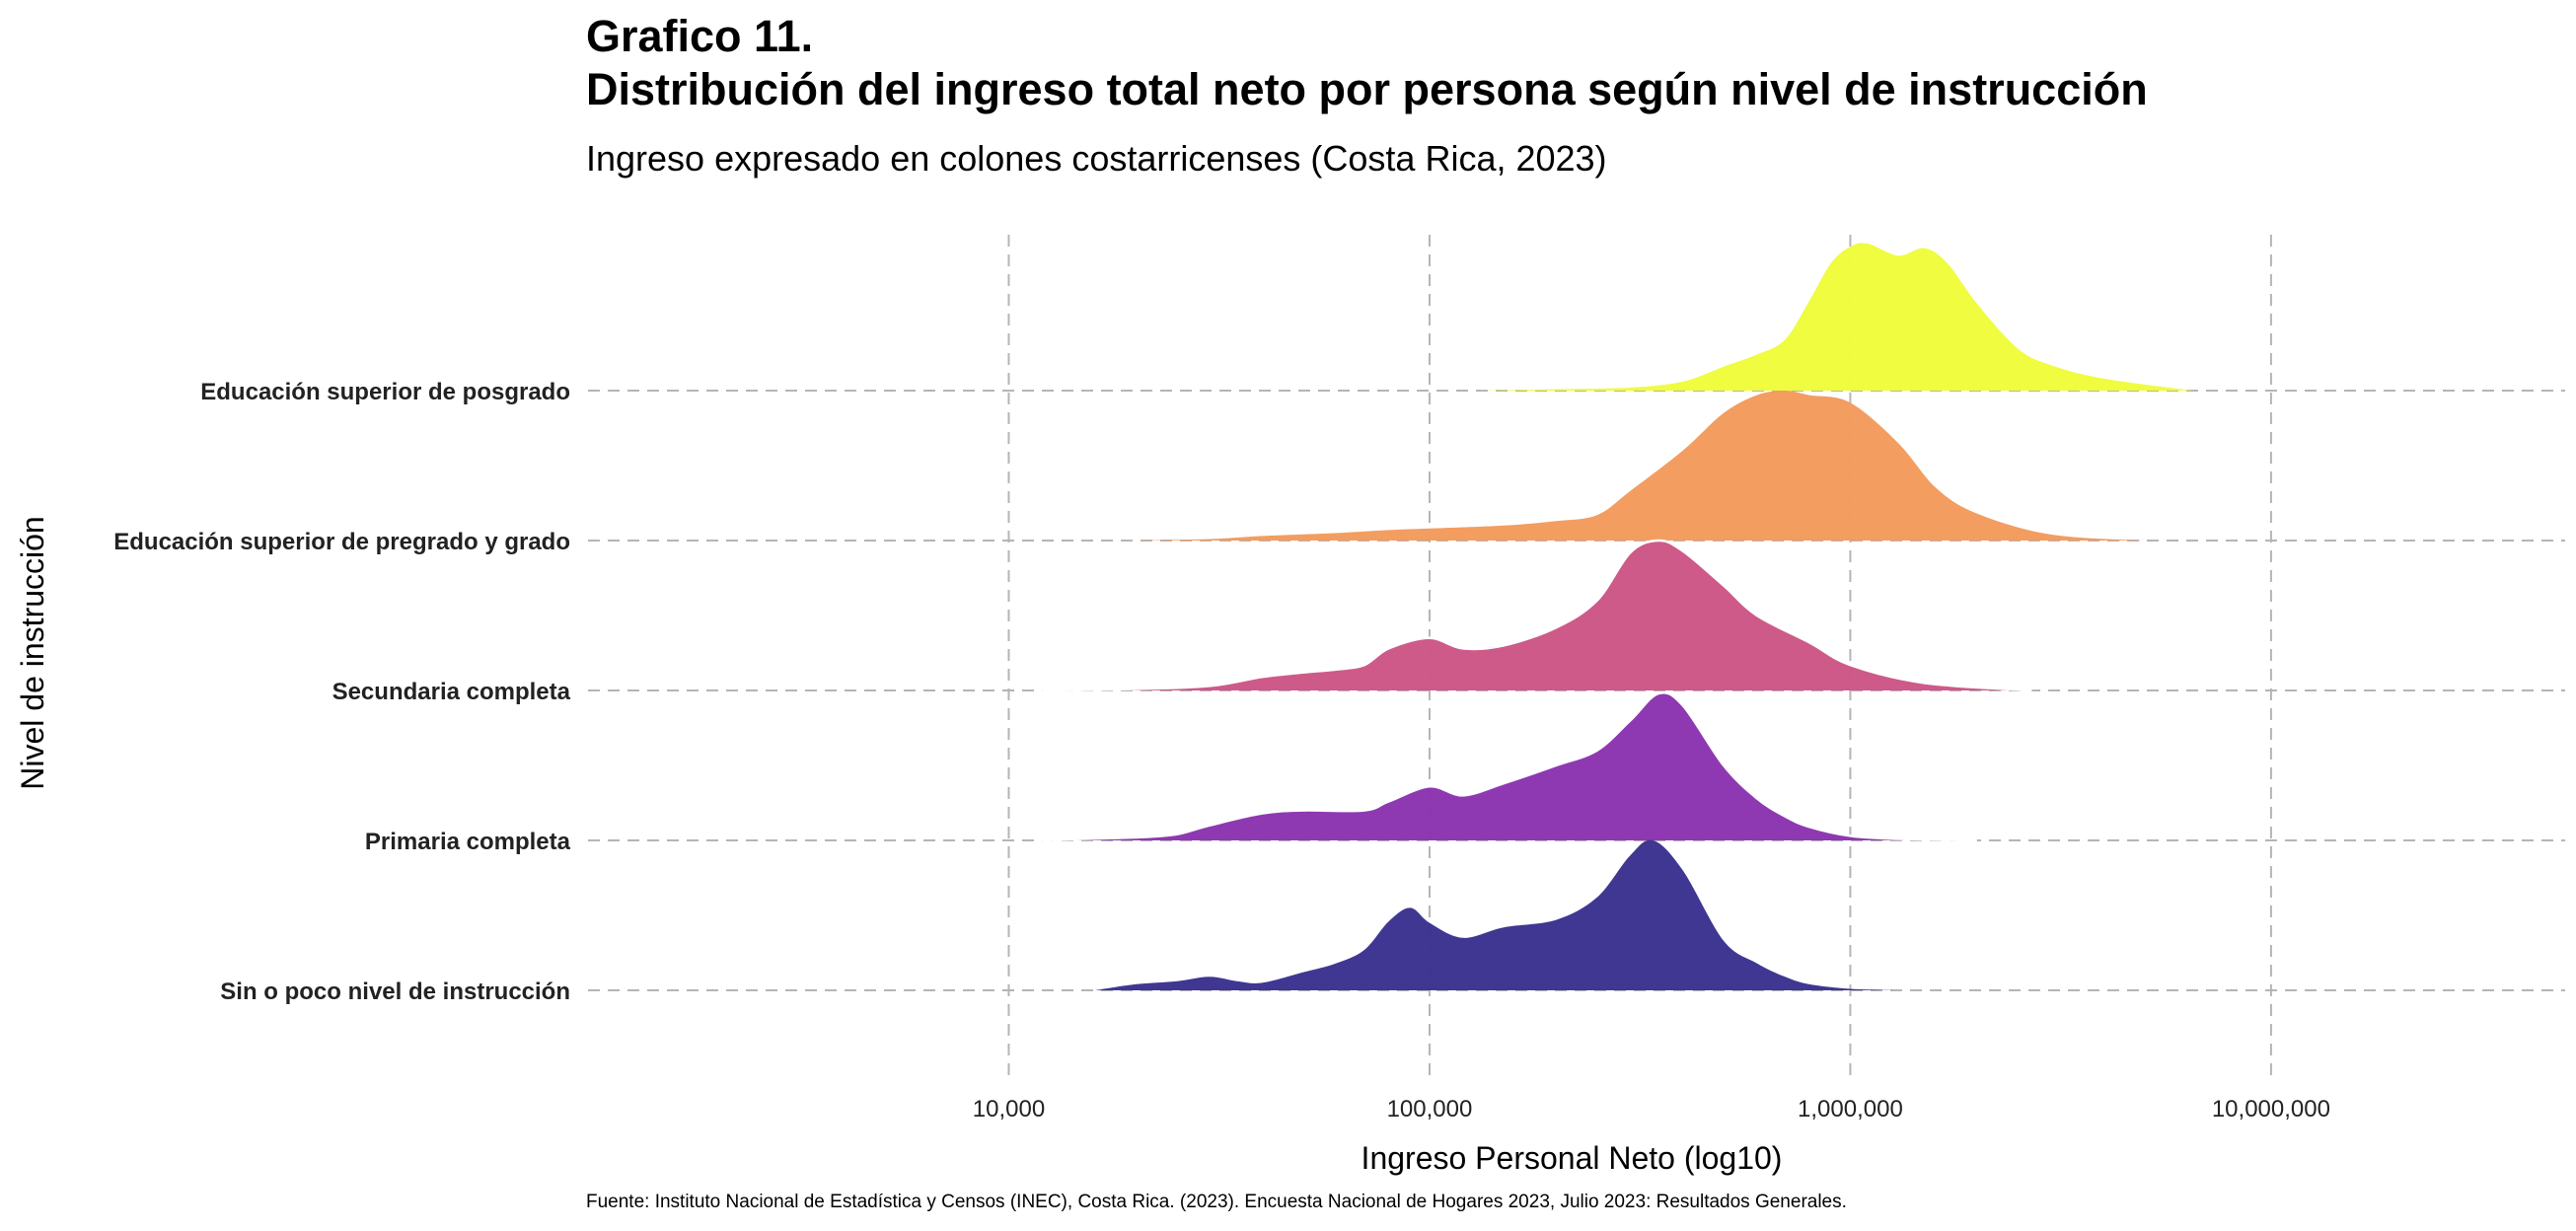 The width and height of the screenshot is (2576, 1231). What do you see at coordinates (451, 692) in the screenshot?
I see `y-tick-label: Secundaria completa` at bounding box center [451, 692].